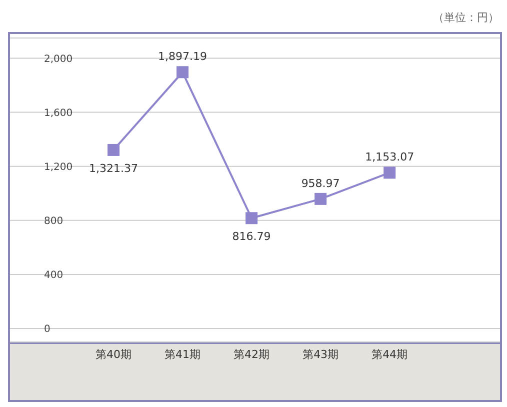  I want to click on y-tick-label: 0, so click(47, 330).